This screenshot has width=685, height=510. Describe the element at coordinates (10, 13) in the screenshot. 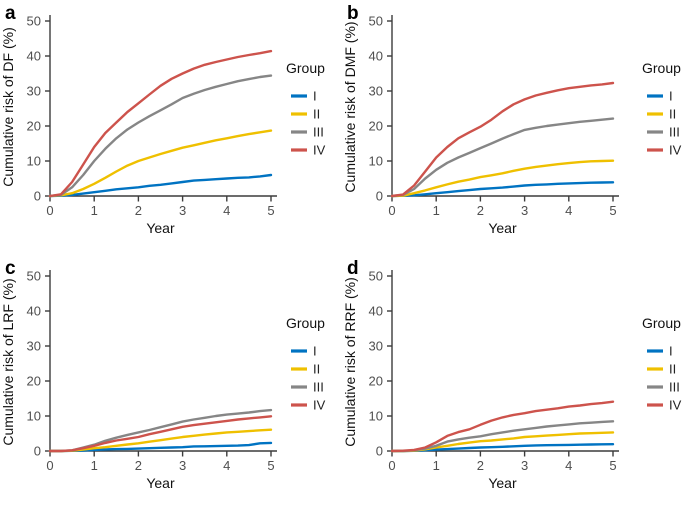

I see `panel-label-a: a` at that location.